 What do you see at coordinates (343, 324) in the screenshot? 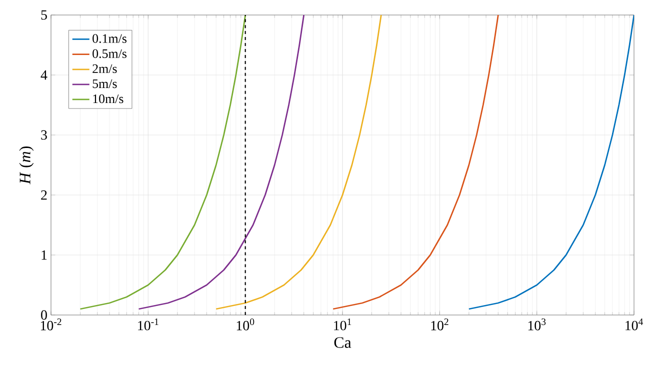
I see `x-tick-label: 10$^{1}$` at bounding box center [343, 324].